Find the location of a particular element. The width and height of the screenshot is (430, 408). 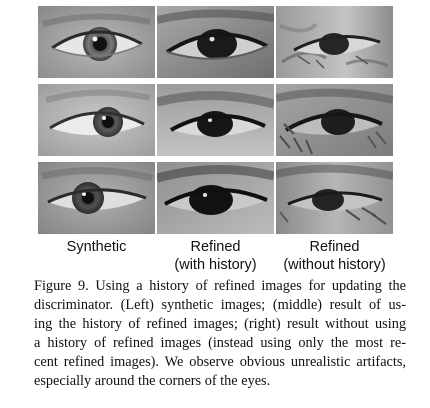

column-label-refined-without-history: Refined (without history) is located at coordinates (334, 256).